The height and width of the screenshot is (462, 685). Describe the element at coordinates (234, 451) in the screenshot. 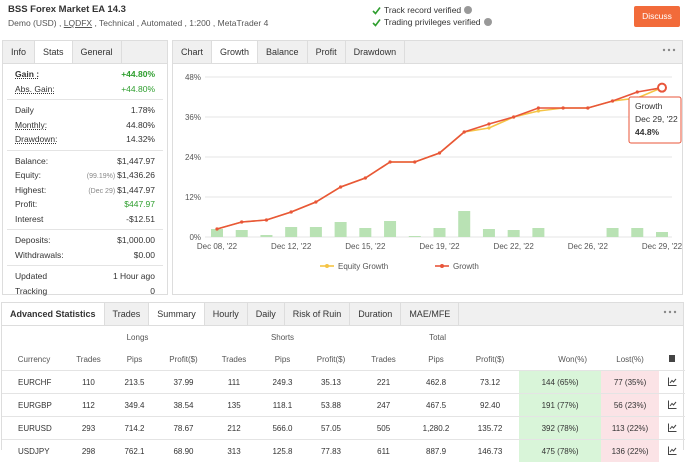

I see `table-cell: 313` at that location.